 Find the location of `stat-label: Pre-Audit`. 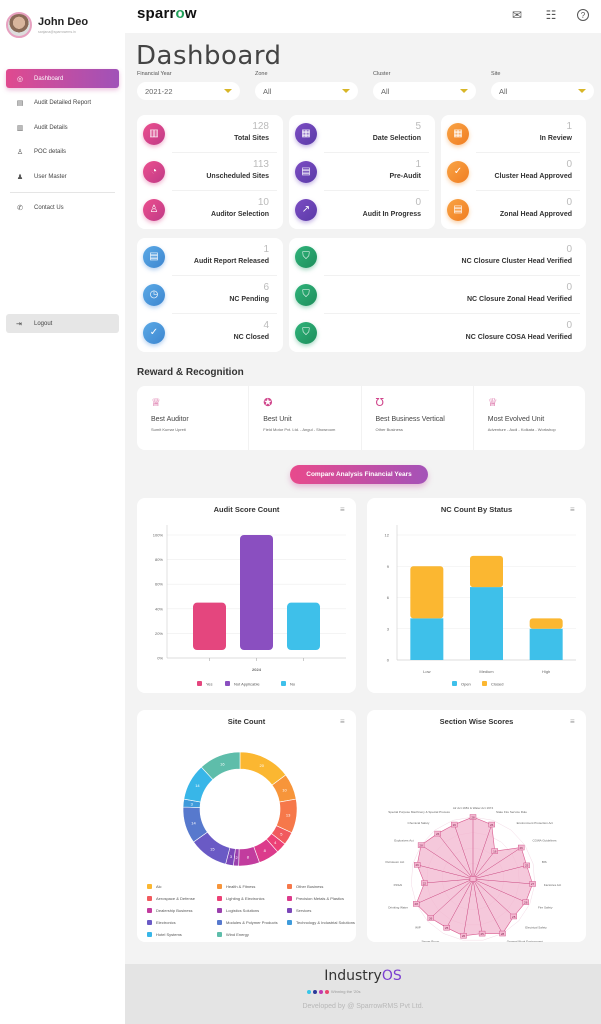

stat-label: Pre-Audit is located at coordinates (405, 176).